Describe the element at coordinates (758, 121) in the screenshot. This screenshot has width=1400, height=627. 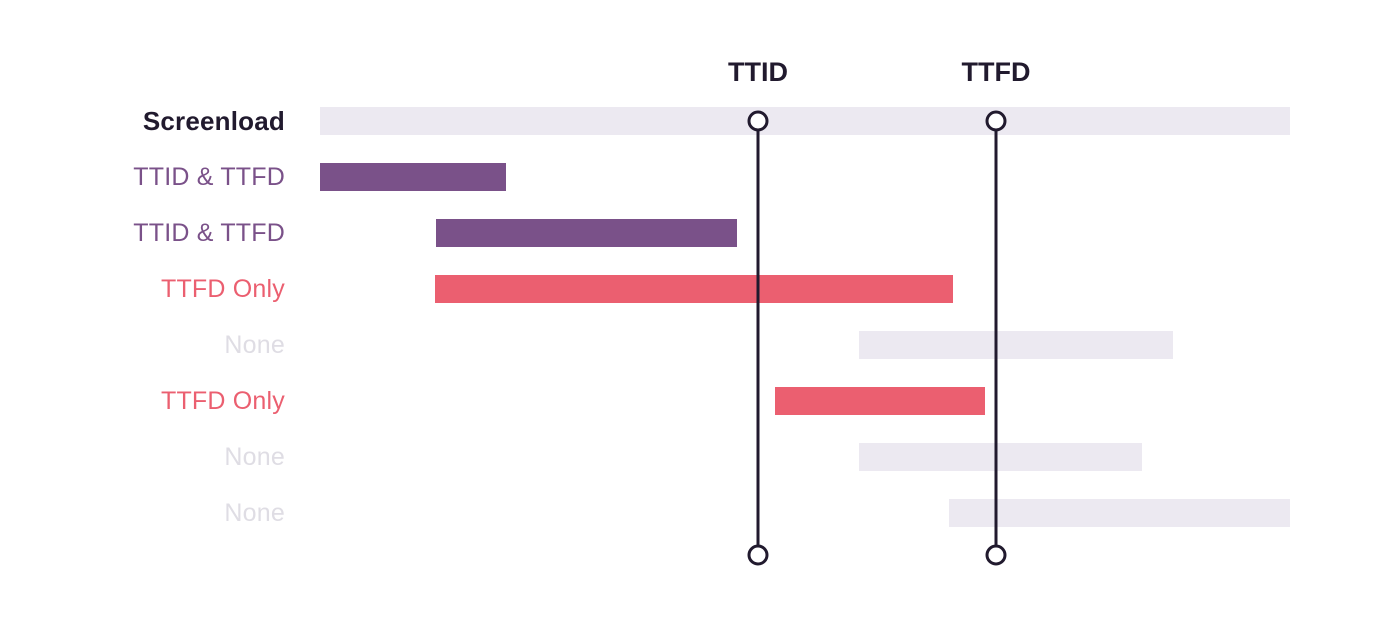
I see `ttid-marker-circle-top` at that location.